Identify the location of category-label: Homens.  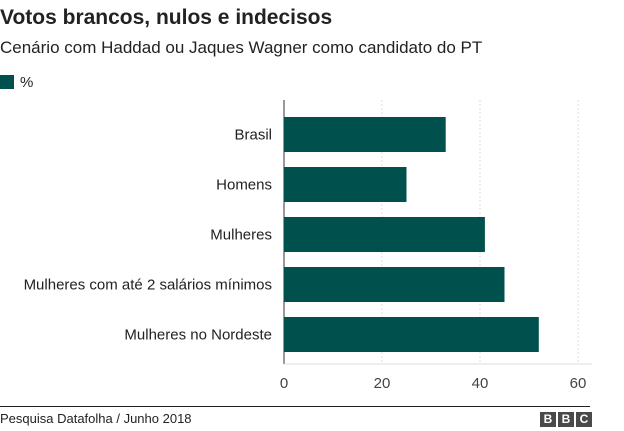
(244, 185).